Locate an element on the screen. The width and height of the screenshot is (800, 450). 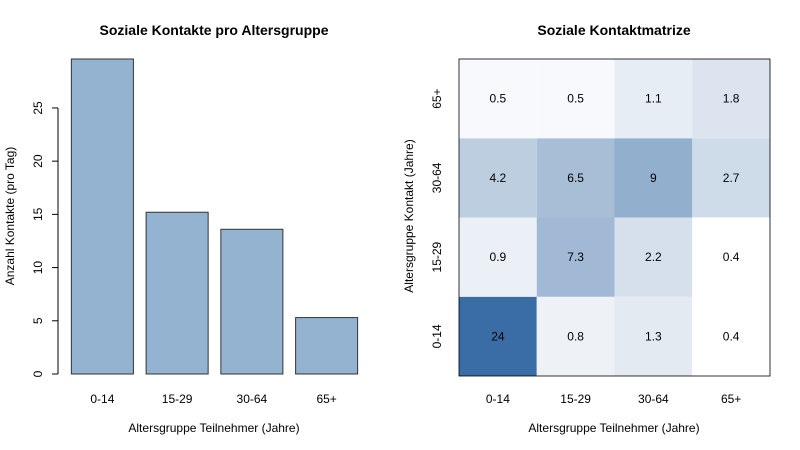
bar-y-tick-label: 0 is located at coordinates (38, 373).